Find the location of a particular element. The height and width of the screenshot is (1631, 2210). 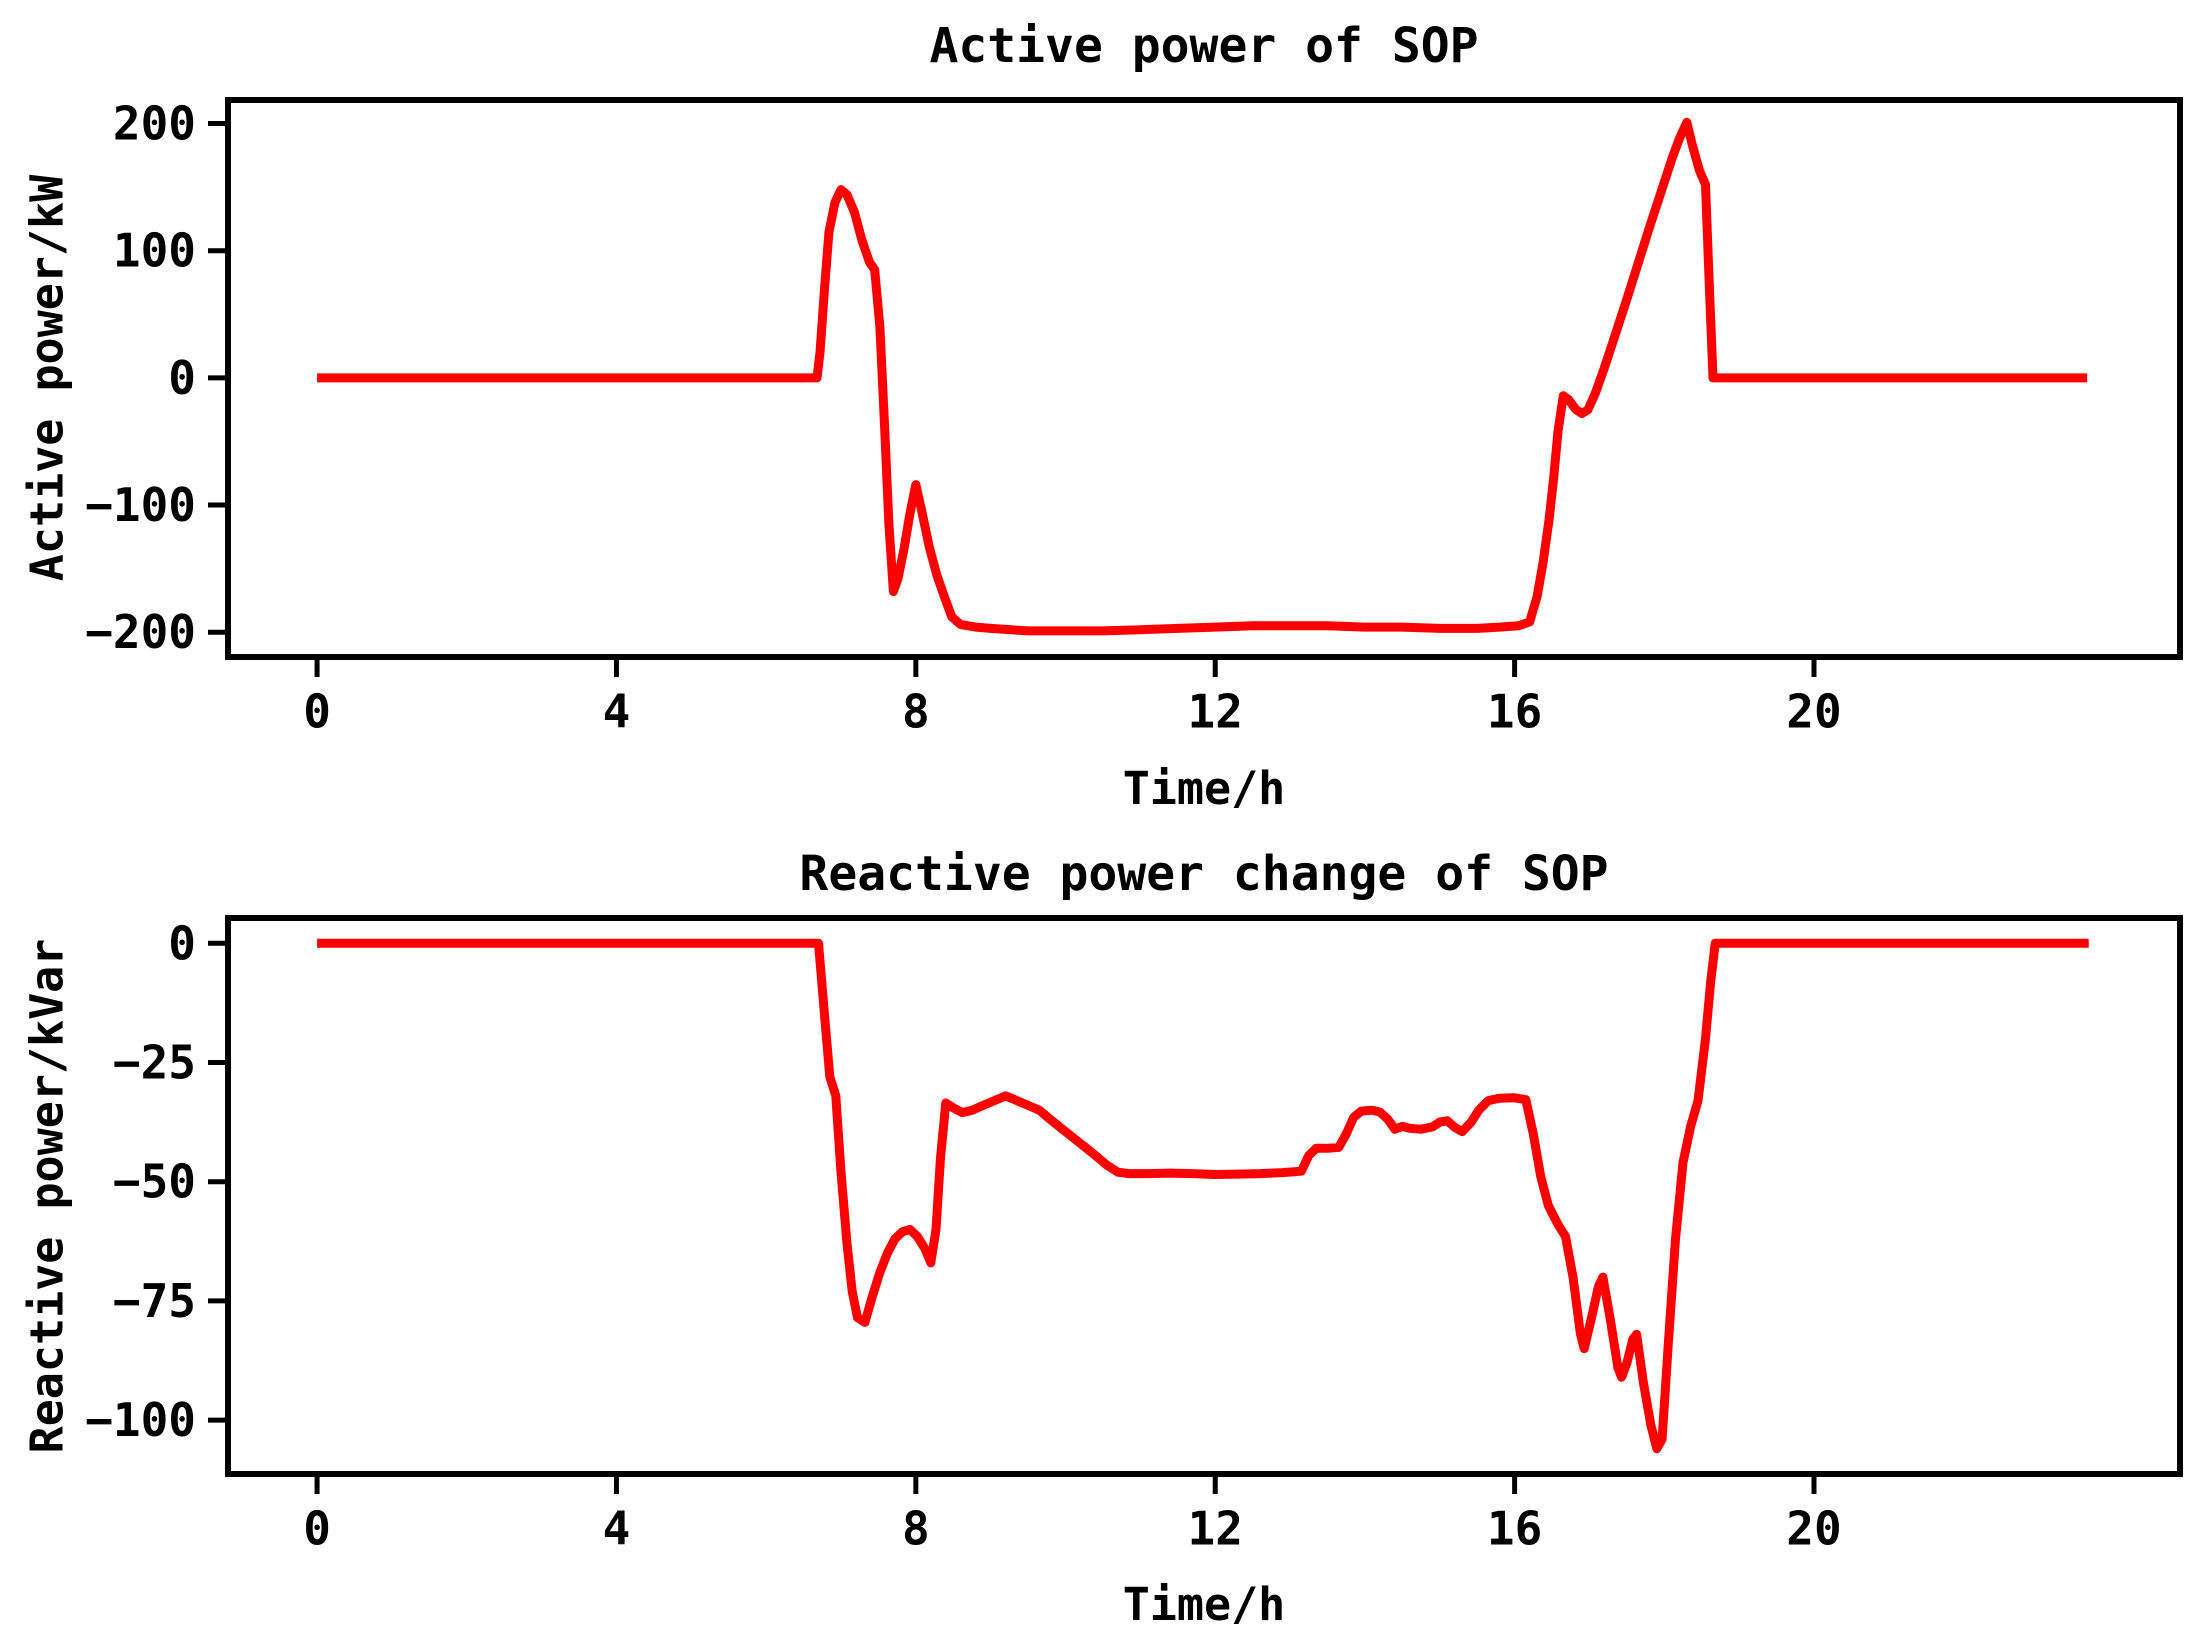

reactive-power-x-axis-label: Time/h is located at coordinates (1204, 1604).